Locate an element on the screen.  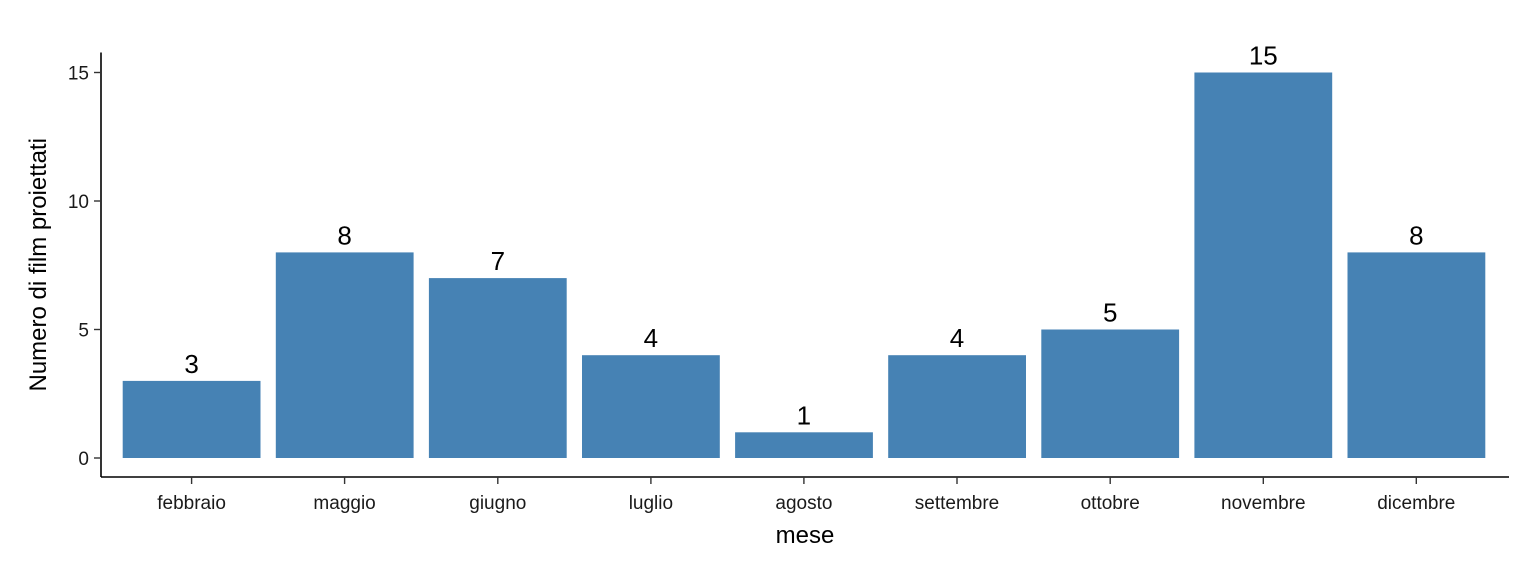
x-axis-title: mese is located at coordinates (805, 535).